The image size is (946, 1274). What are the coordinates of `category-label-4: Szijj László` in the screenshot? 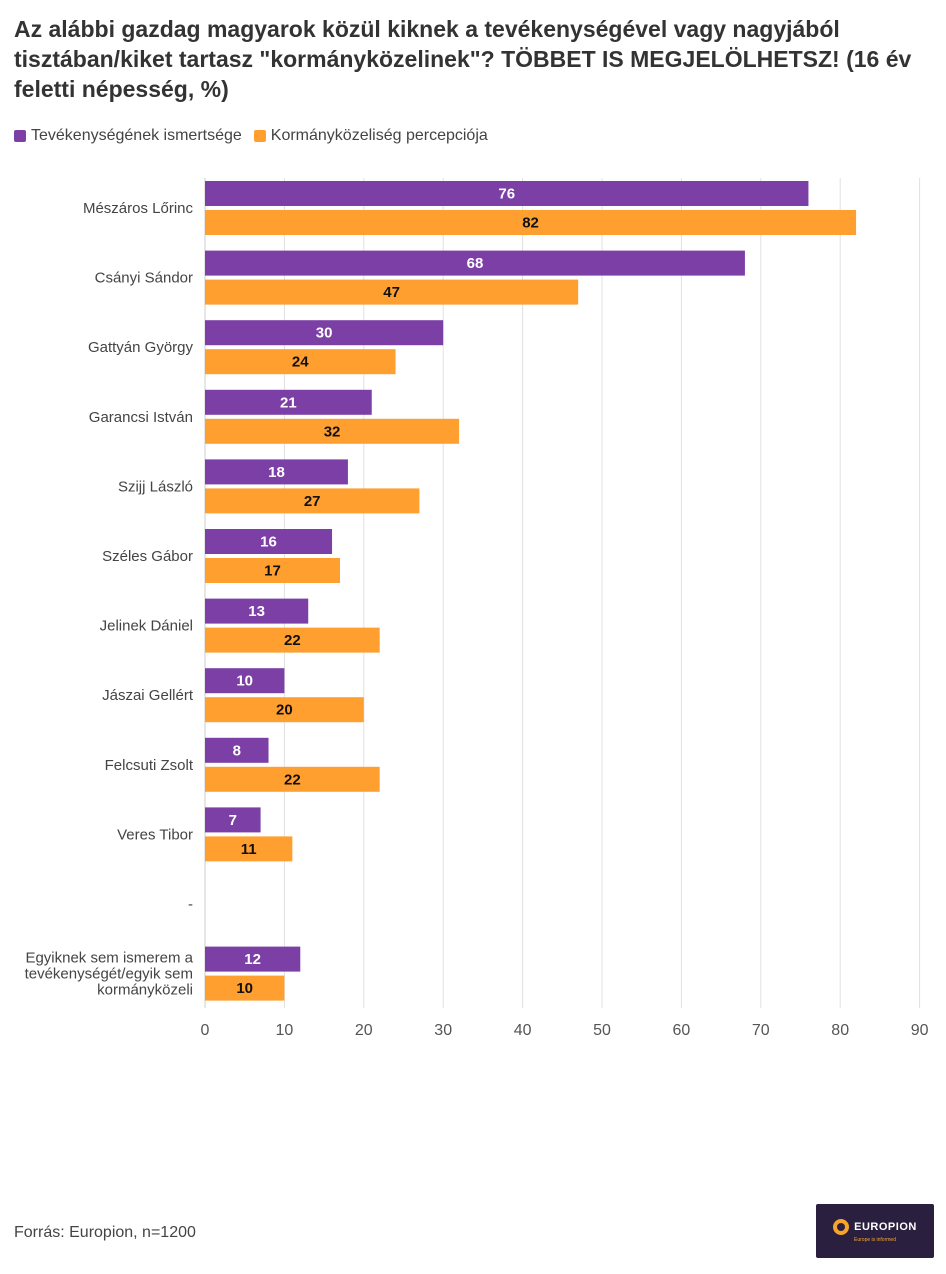 It's located at (155, 486).